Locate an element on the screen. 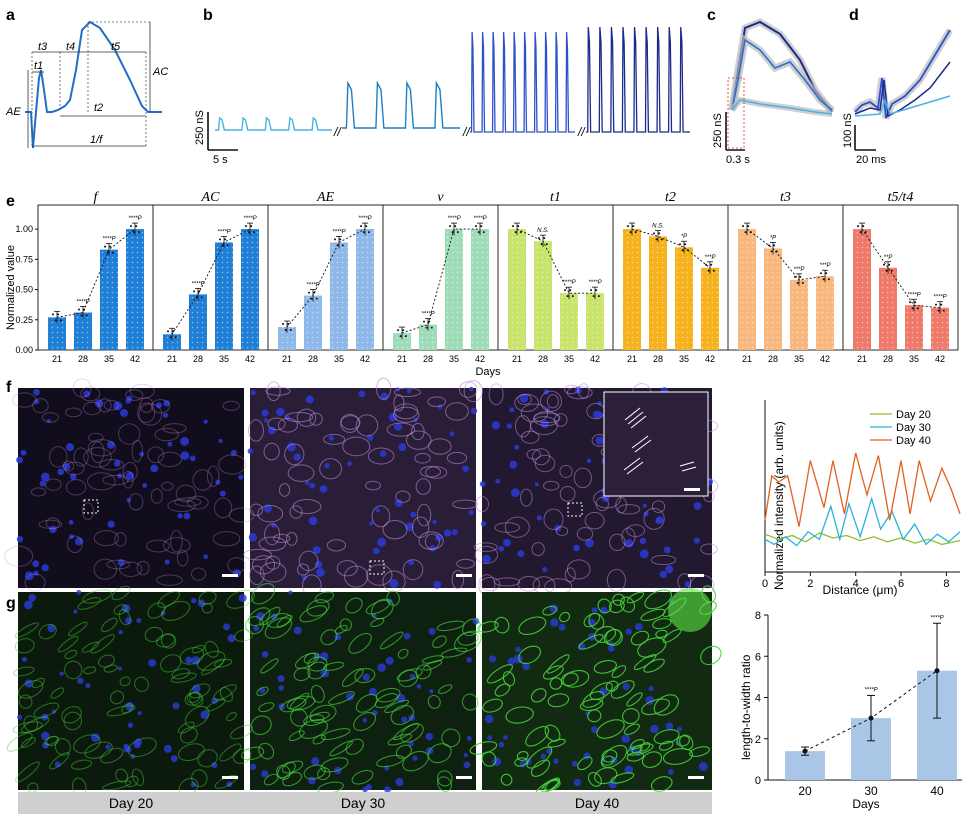  g-xtick: 40 is located at coordinates (937, 791).